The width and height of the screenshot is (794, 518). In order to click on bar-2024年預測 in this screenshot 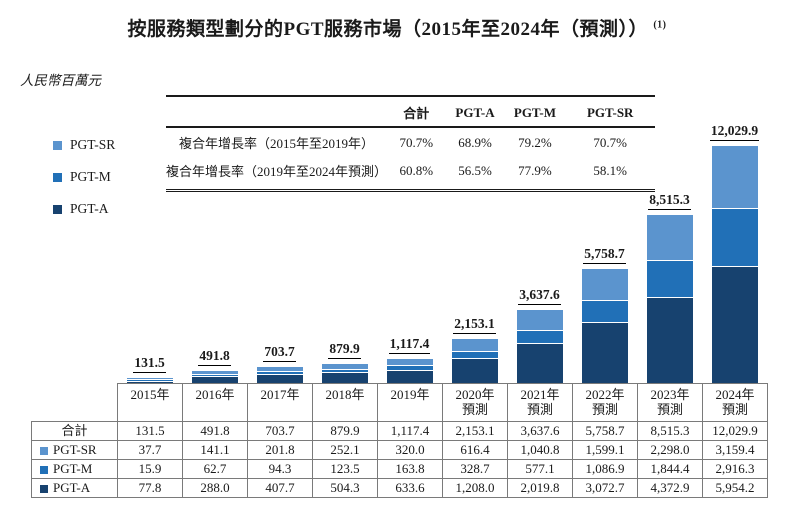, I will do `click(734, 264)`.